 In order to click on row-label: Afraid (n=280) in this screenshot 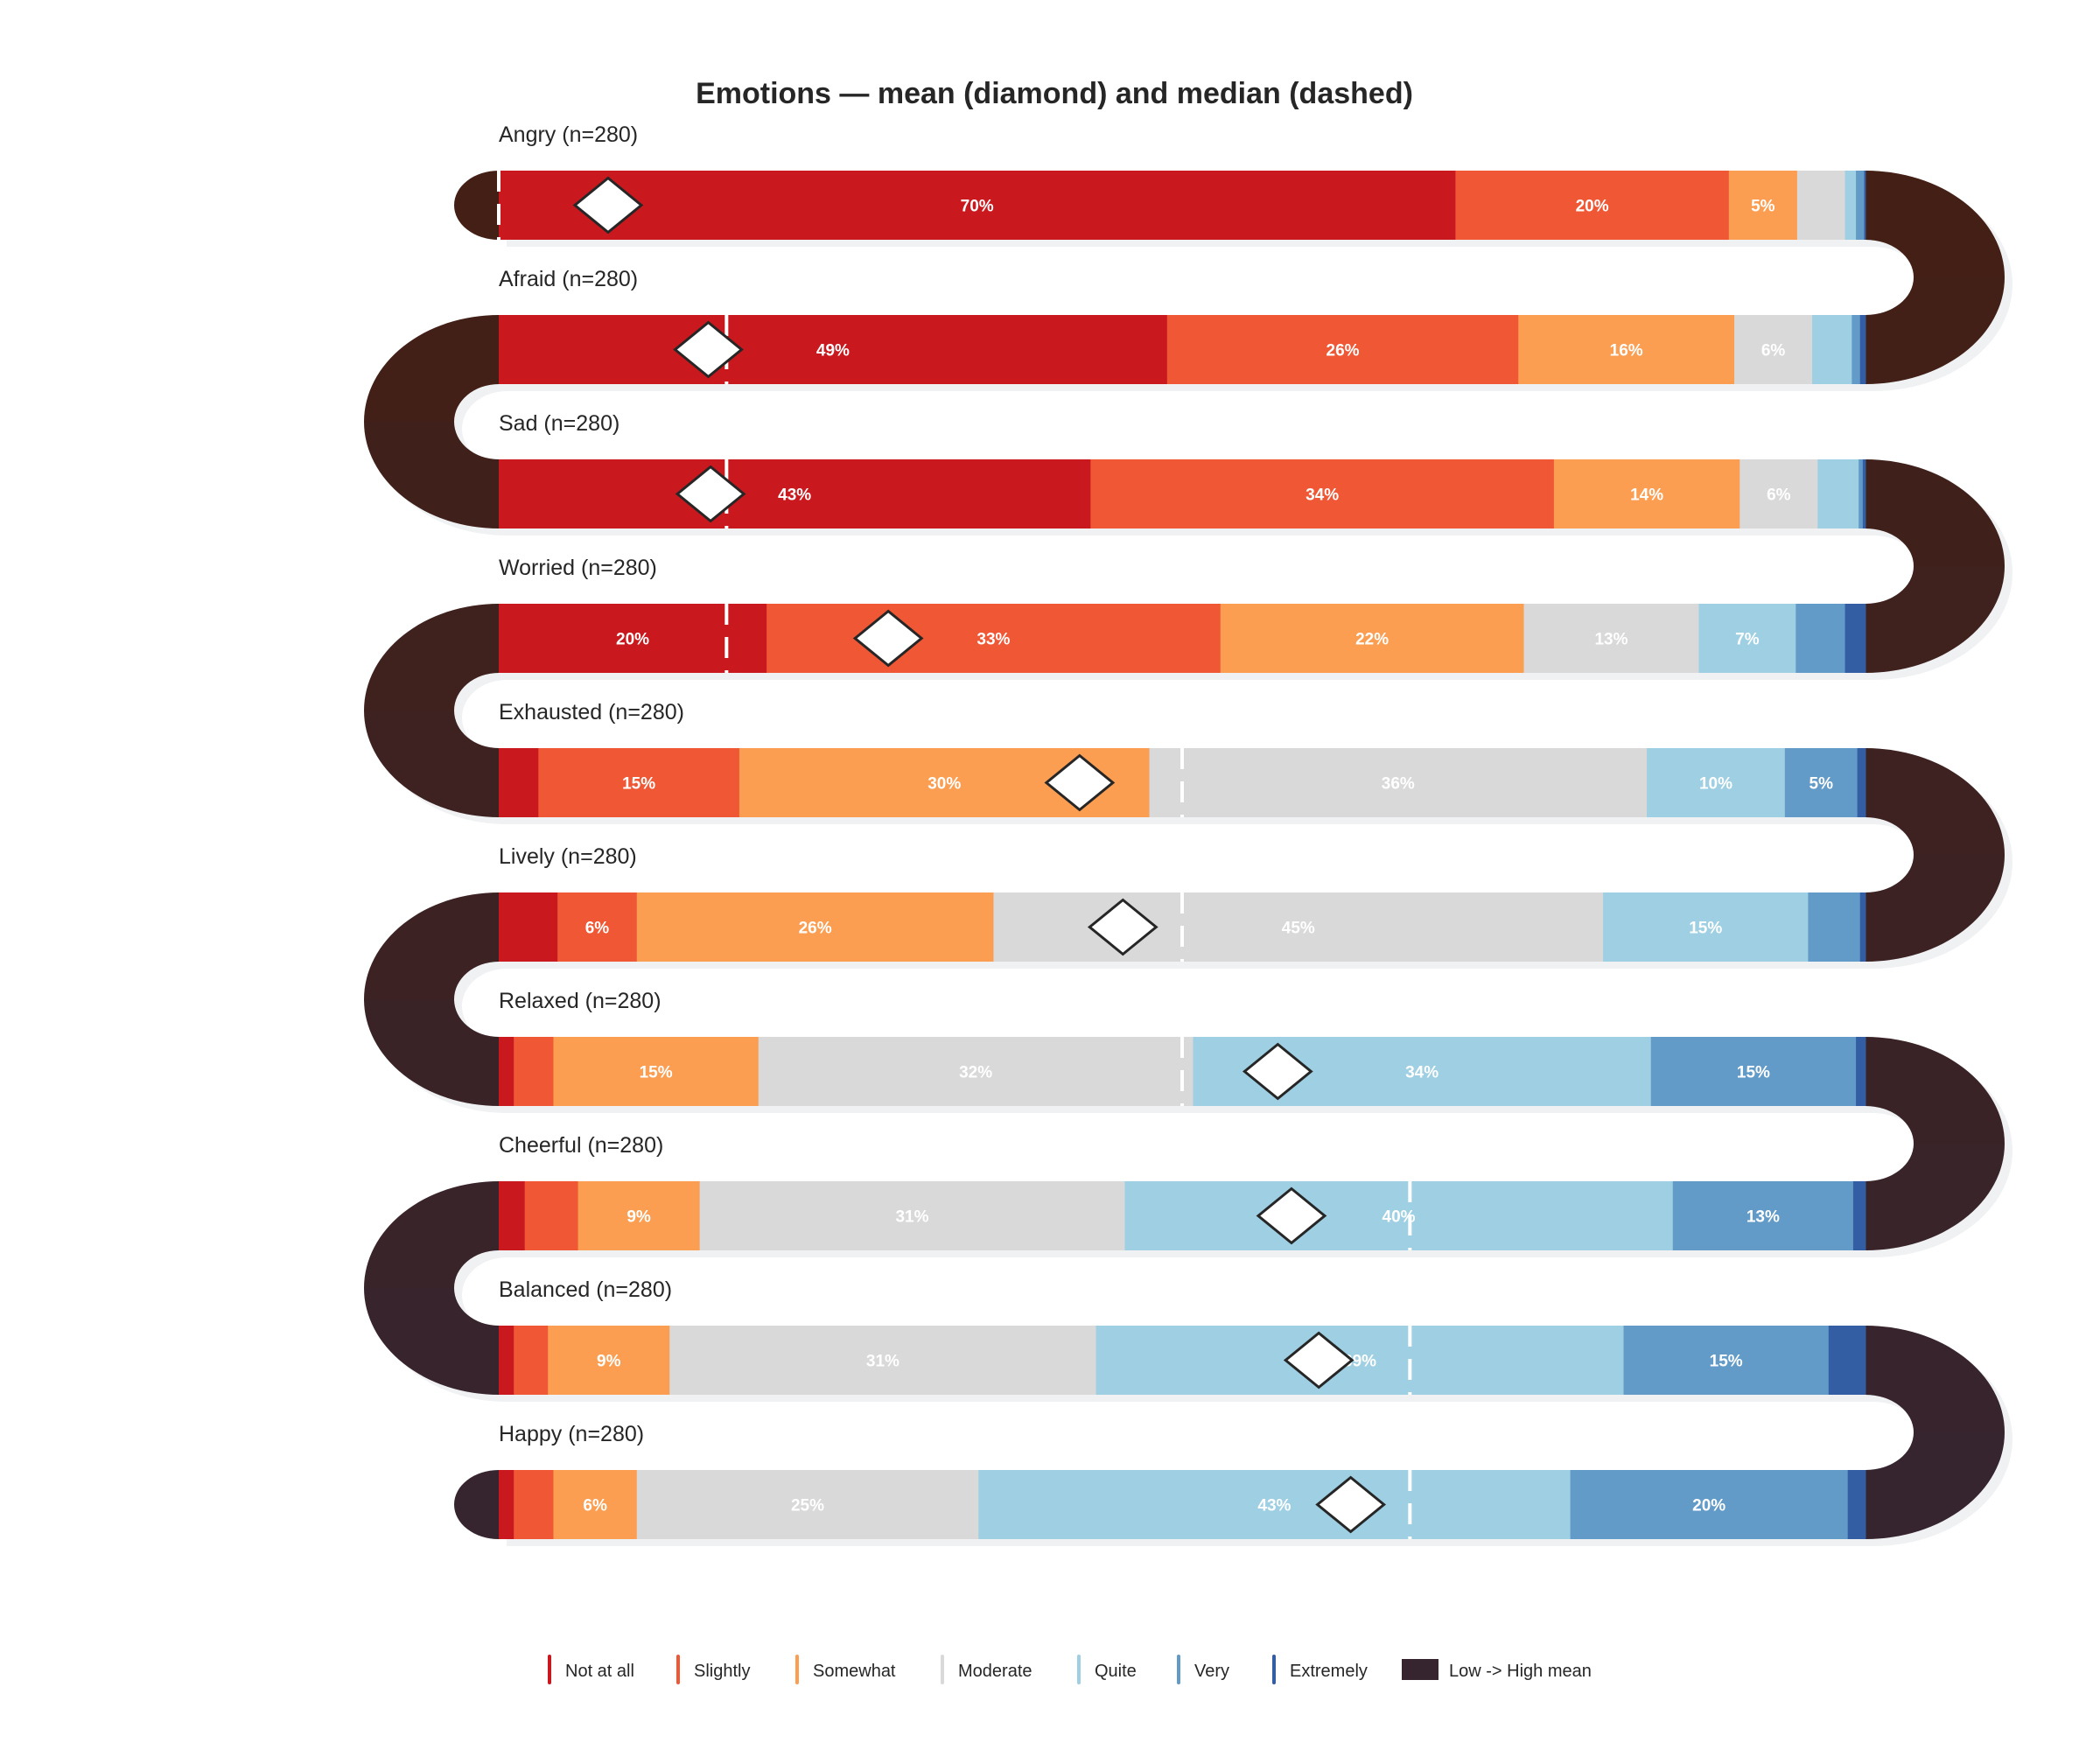, I will do `click(568, 279)`.